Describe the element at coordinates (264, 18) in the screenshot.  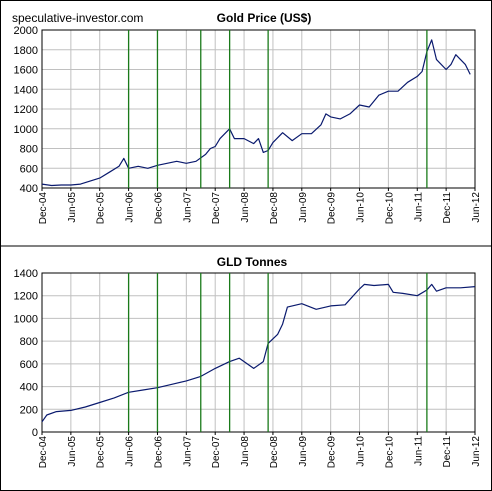
I see `top-chart-title: Gold Price (US$)` at that location.